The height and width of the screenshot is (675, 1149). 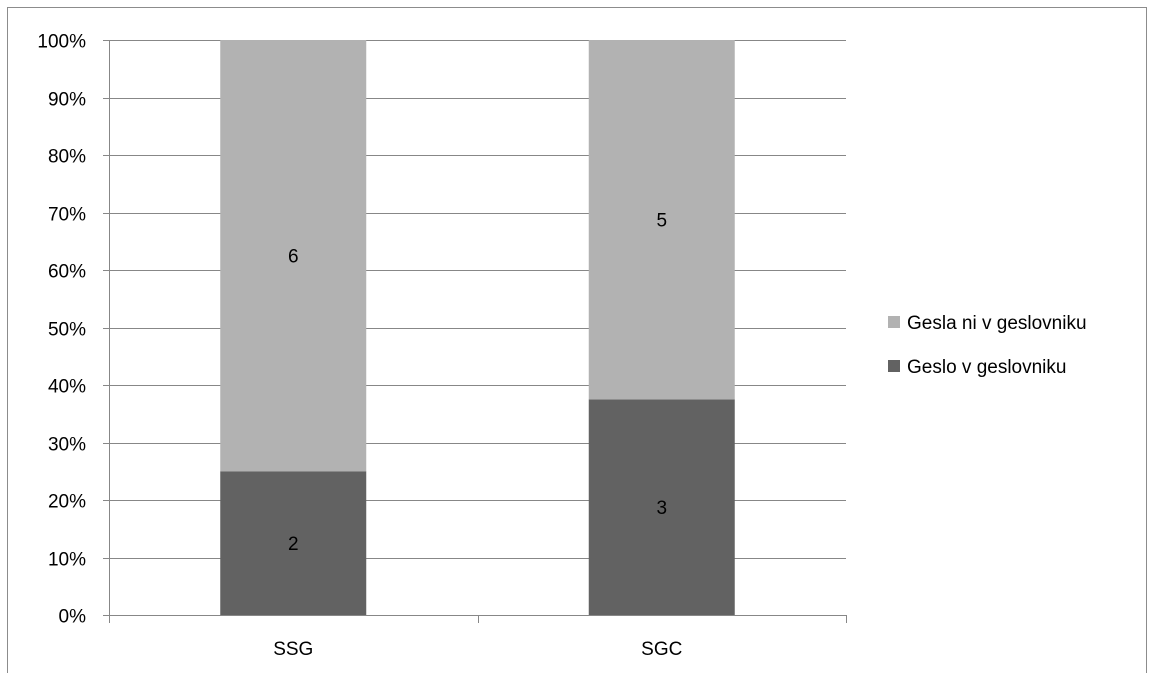 I want to click on y-tick-label: 10%, so click(x=67, y=560).